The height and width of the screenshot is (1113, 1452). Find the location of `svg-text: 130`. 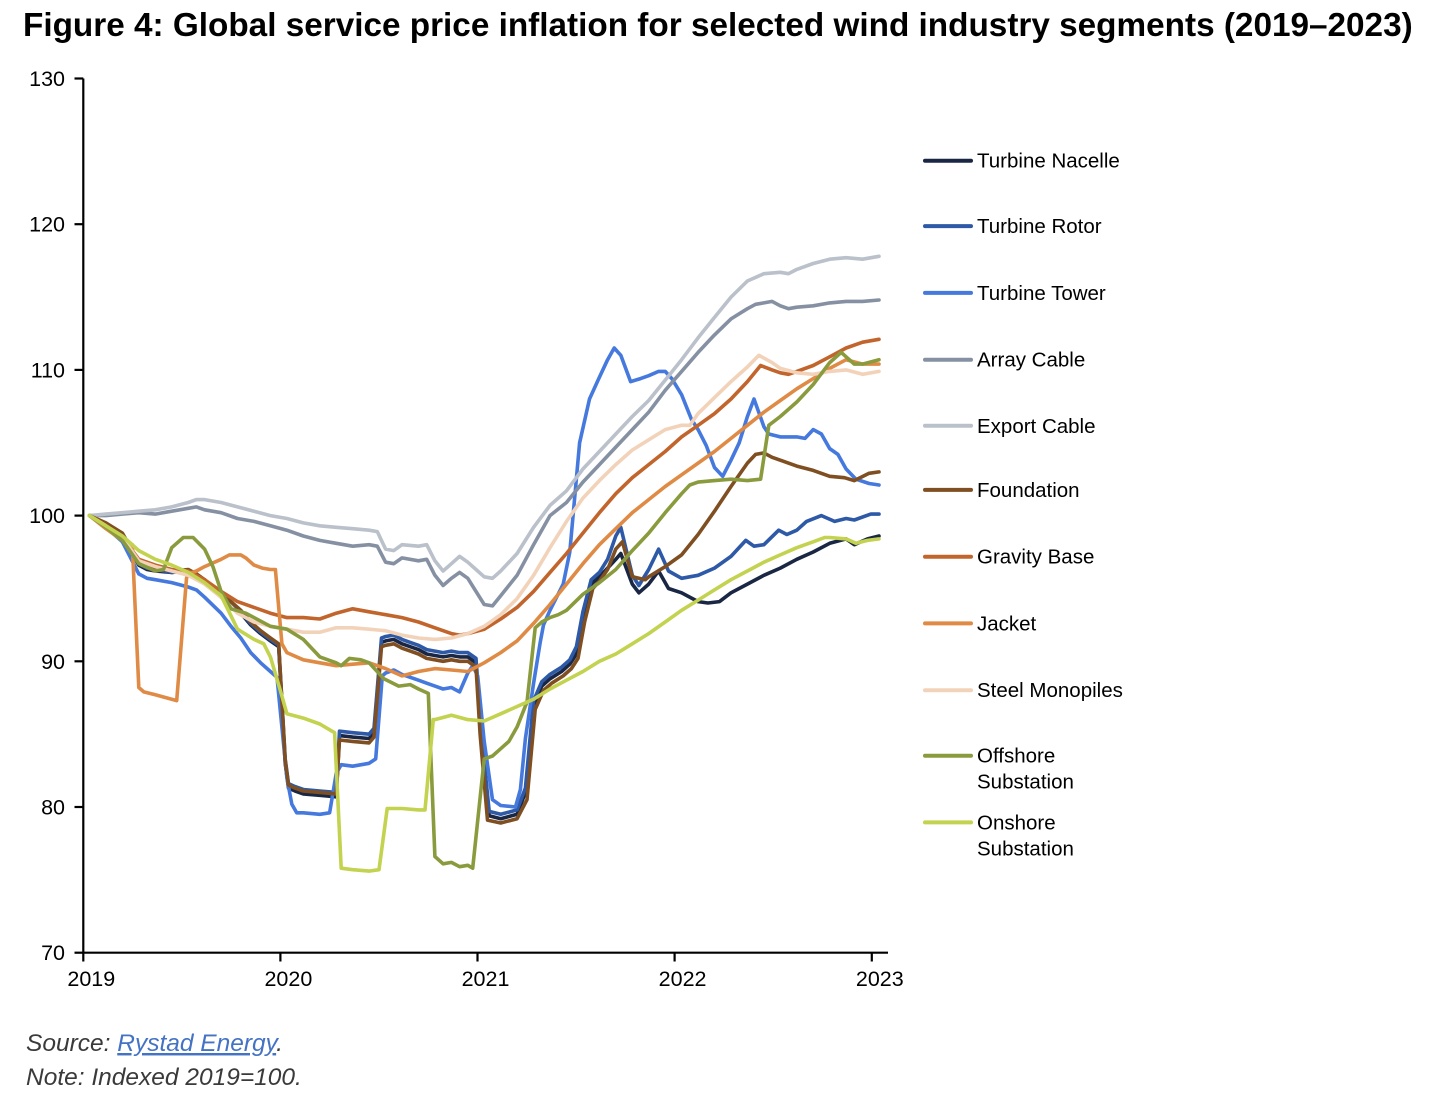

svg-text: 130 is located at coordinates (47, 79).